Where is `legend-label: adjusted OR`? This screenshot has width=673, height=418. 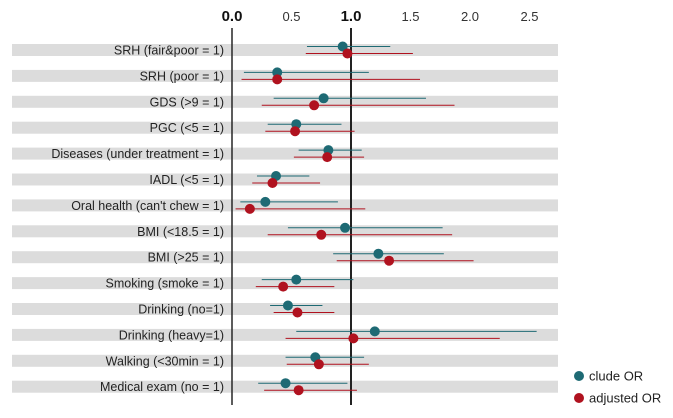
legend-label: adjusted OR is located at coordinates (625, 398).